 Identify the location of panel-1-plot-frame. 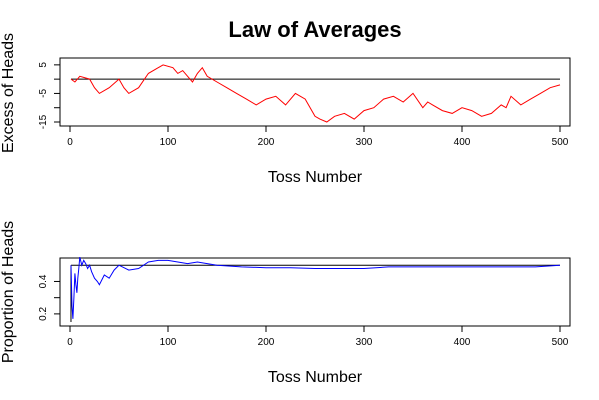
(315, 292).